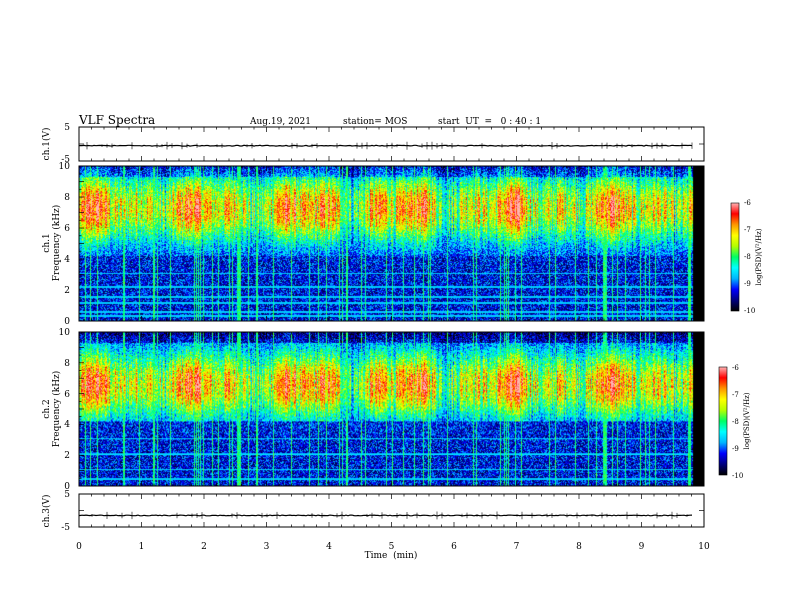 Image resolution: width=792 pixels, height=612 pixels. Describe the element at coordinates (65, 160) in the screenshot. I see `ch1-ytick-neg5: -5` at that location.